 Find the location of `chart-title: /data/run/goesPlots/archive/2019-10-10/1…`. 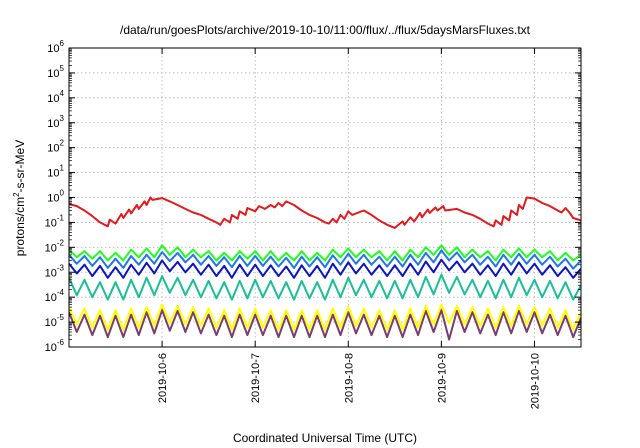

chart-title: /data/run/goesPlots/archive/2019-10-10/1… is located at coordinates (325, 30).